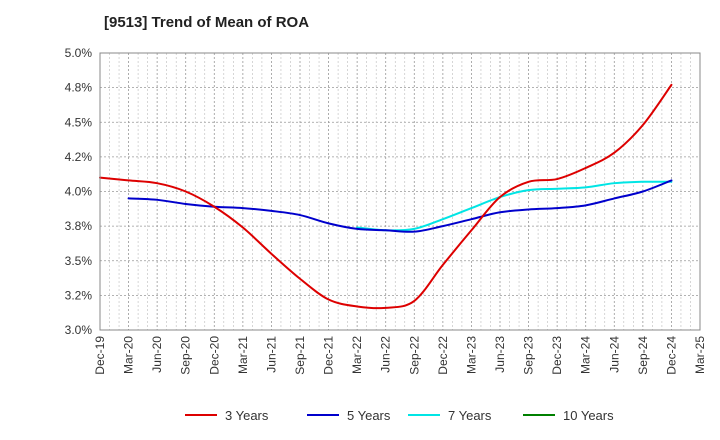  What do you see at coordinates (700, 355) in the screenshot?
I see `x-tick-label: Mar-25` at bounding box center [700, 355].